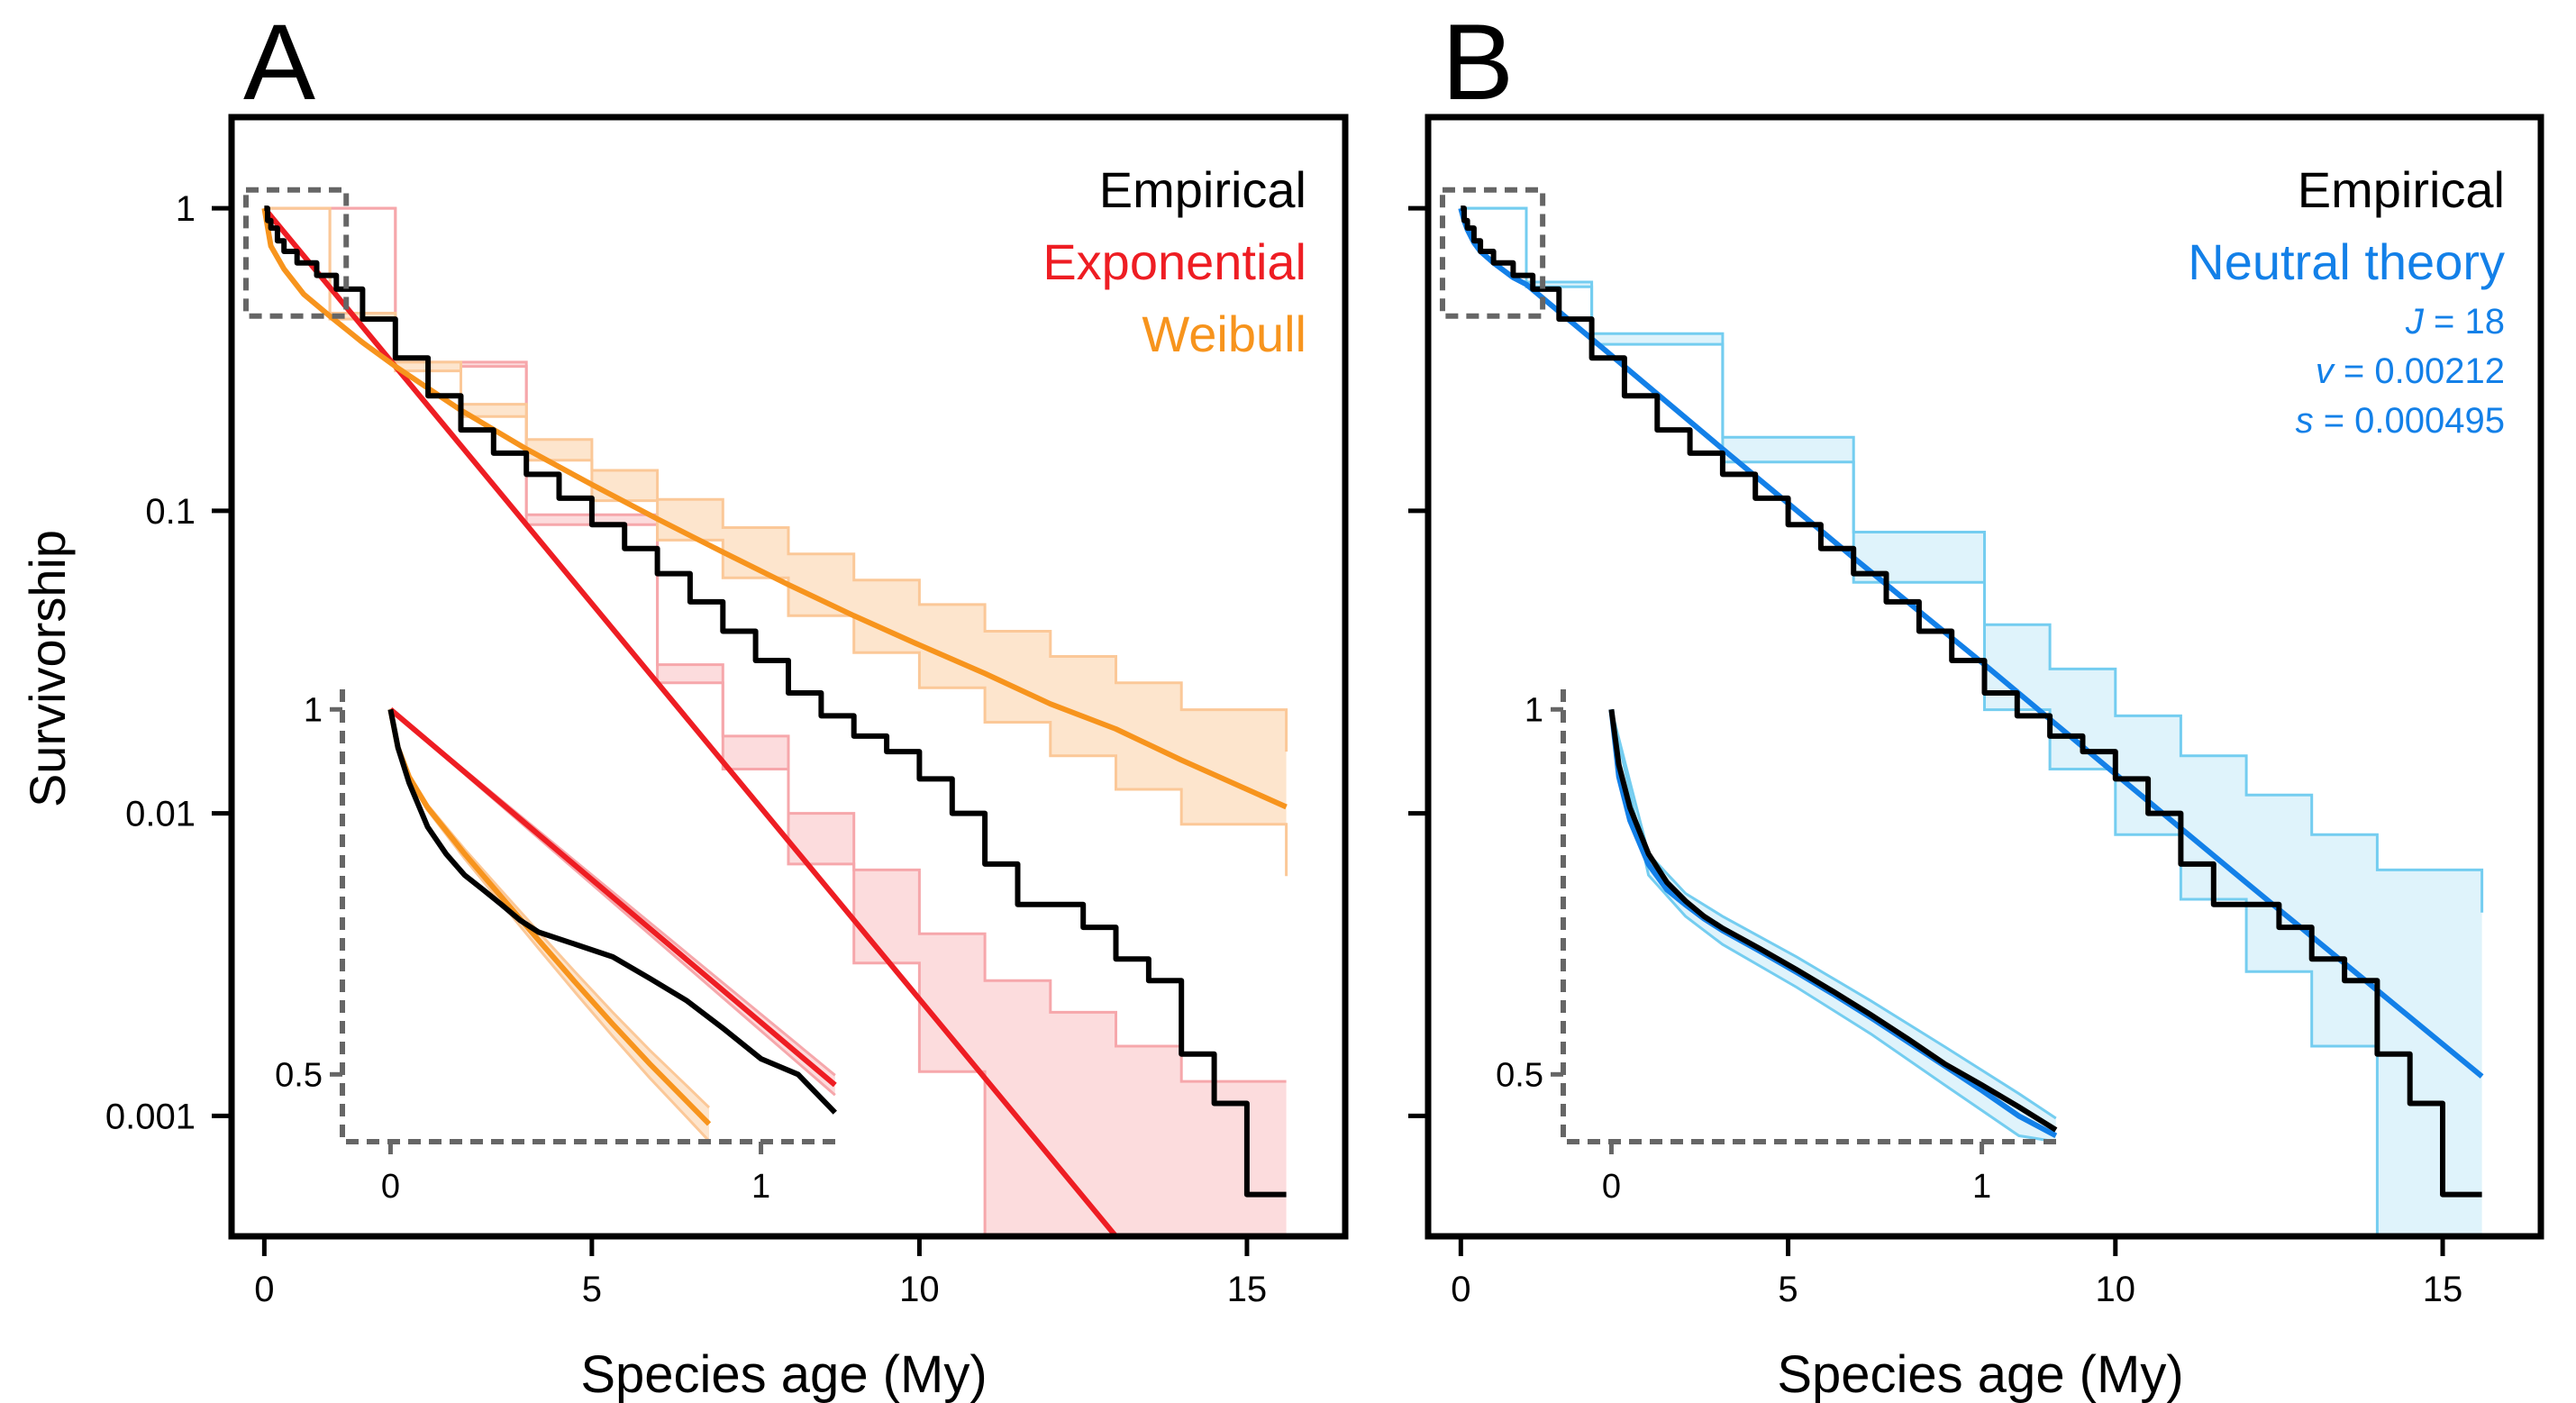 This screenshot has width=2576, height=1403. I want to click on param-v: v = 0.00212, so click(2410, 371).